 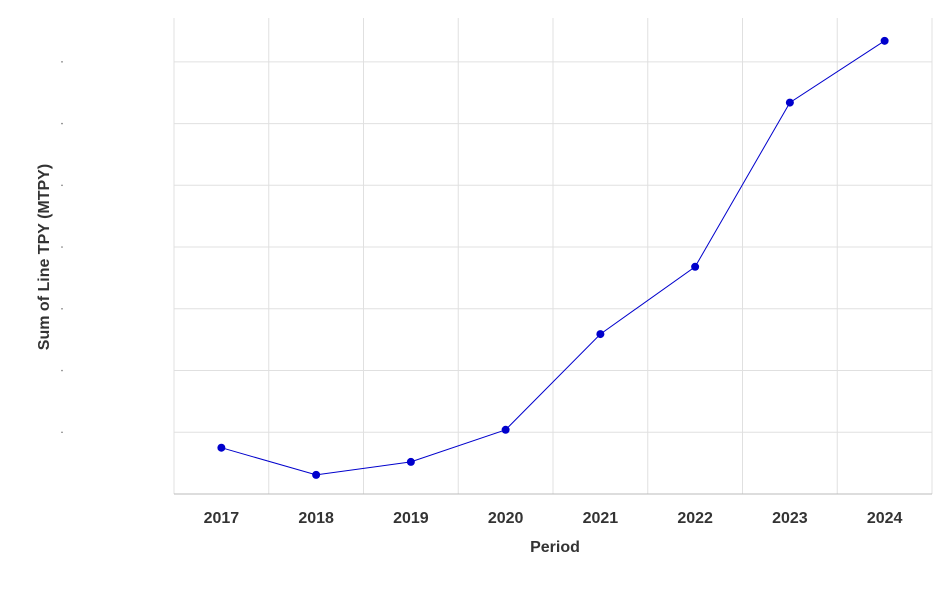 I want to click on x-tick-label: 2019, so click(x=411, y=518).